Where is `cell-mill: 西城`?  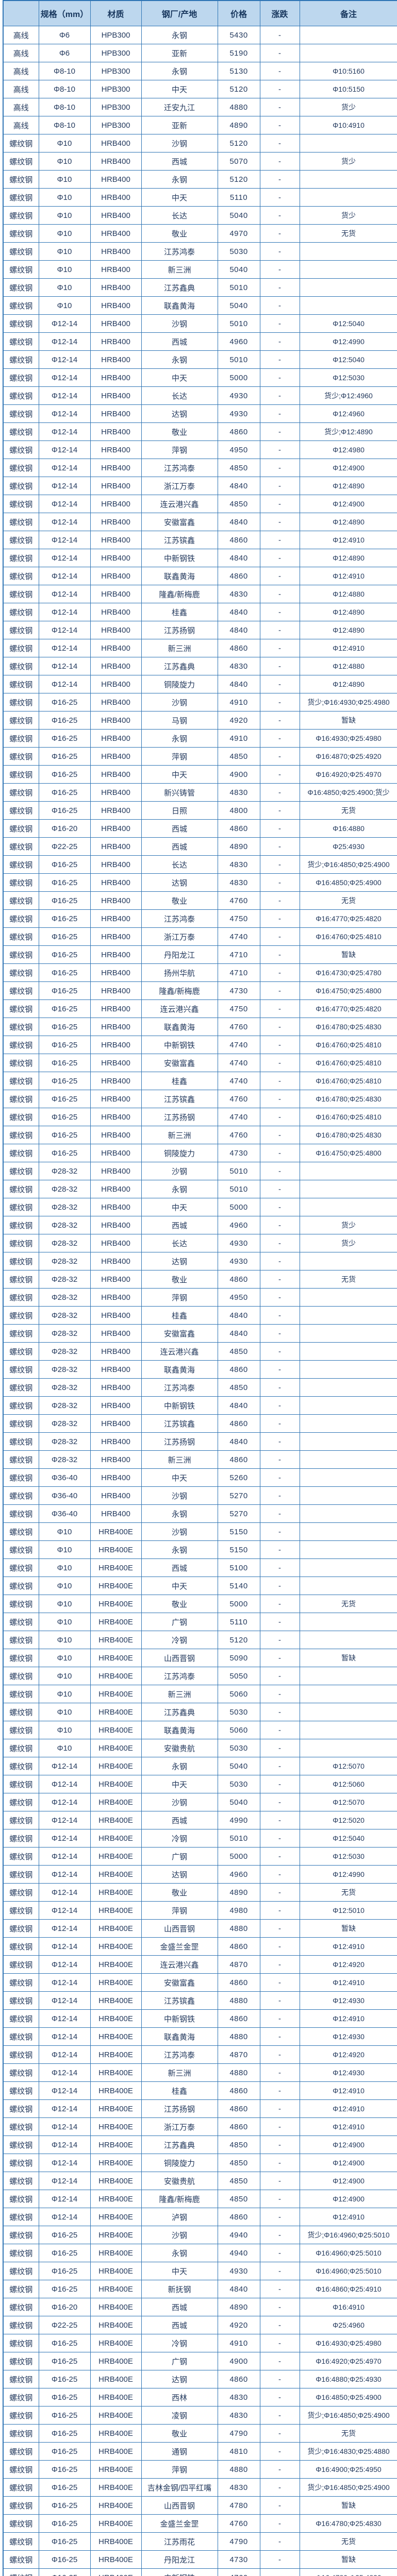 cell-mill: 西城 is located at coordinates (179, 1820).